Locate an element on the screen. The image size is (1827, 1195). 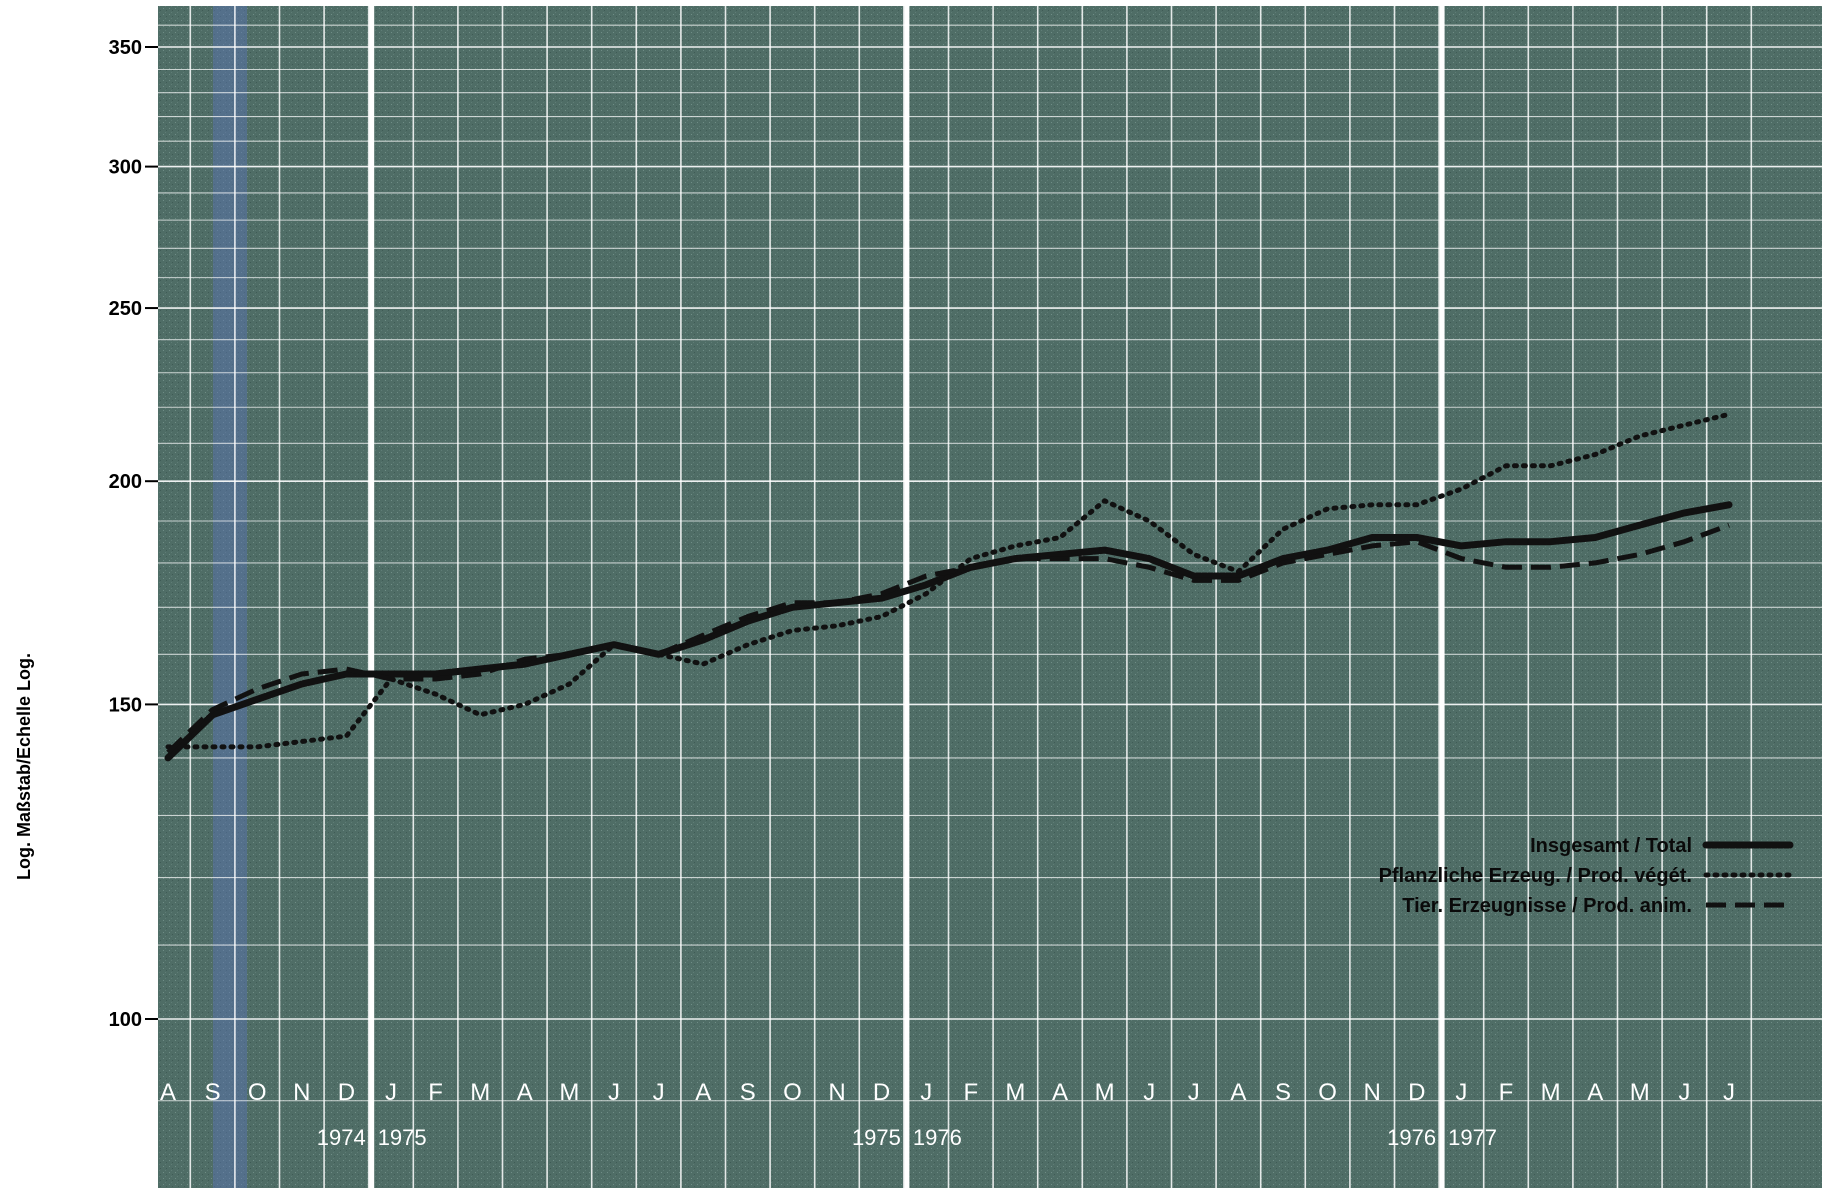
legend-label: Tier. Erzeugnisse / Prod. anim. is located at coordinates (1547, 906).